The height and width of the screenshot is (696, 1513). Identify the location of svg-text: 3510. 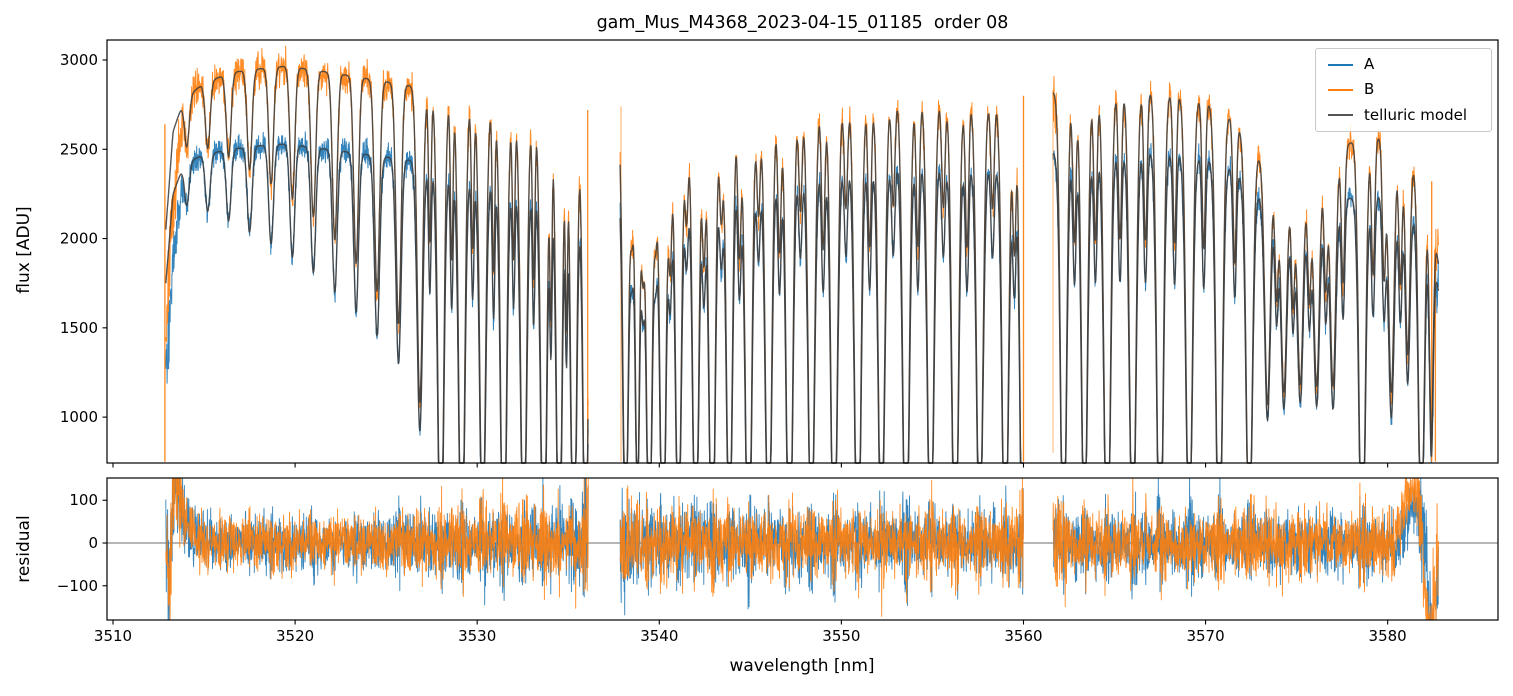
(113, 636).